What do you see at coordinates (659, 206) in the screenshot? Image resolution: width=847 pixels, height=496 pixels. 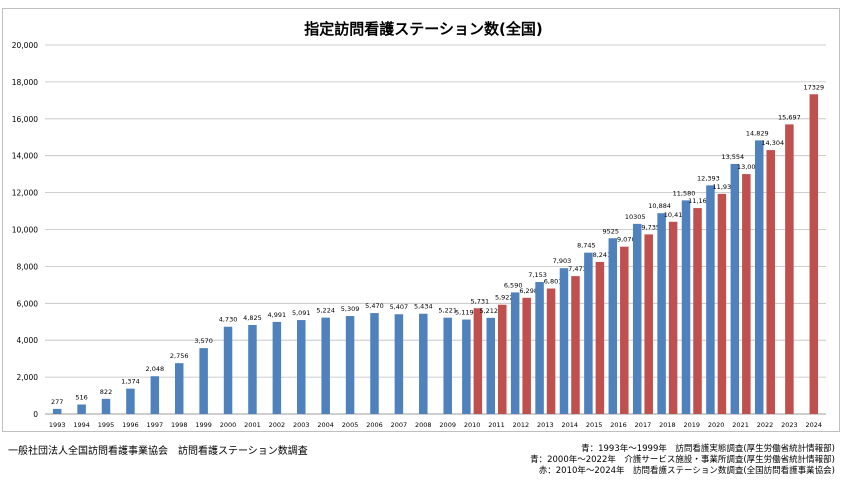 I see `data-label: 10,884` at bounding box center [659, 206].